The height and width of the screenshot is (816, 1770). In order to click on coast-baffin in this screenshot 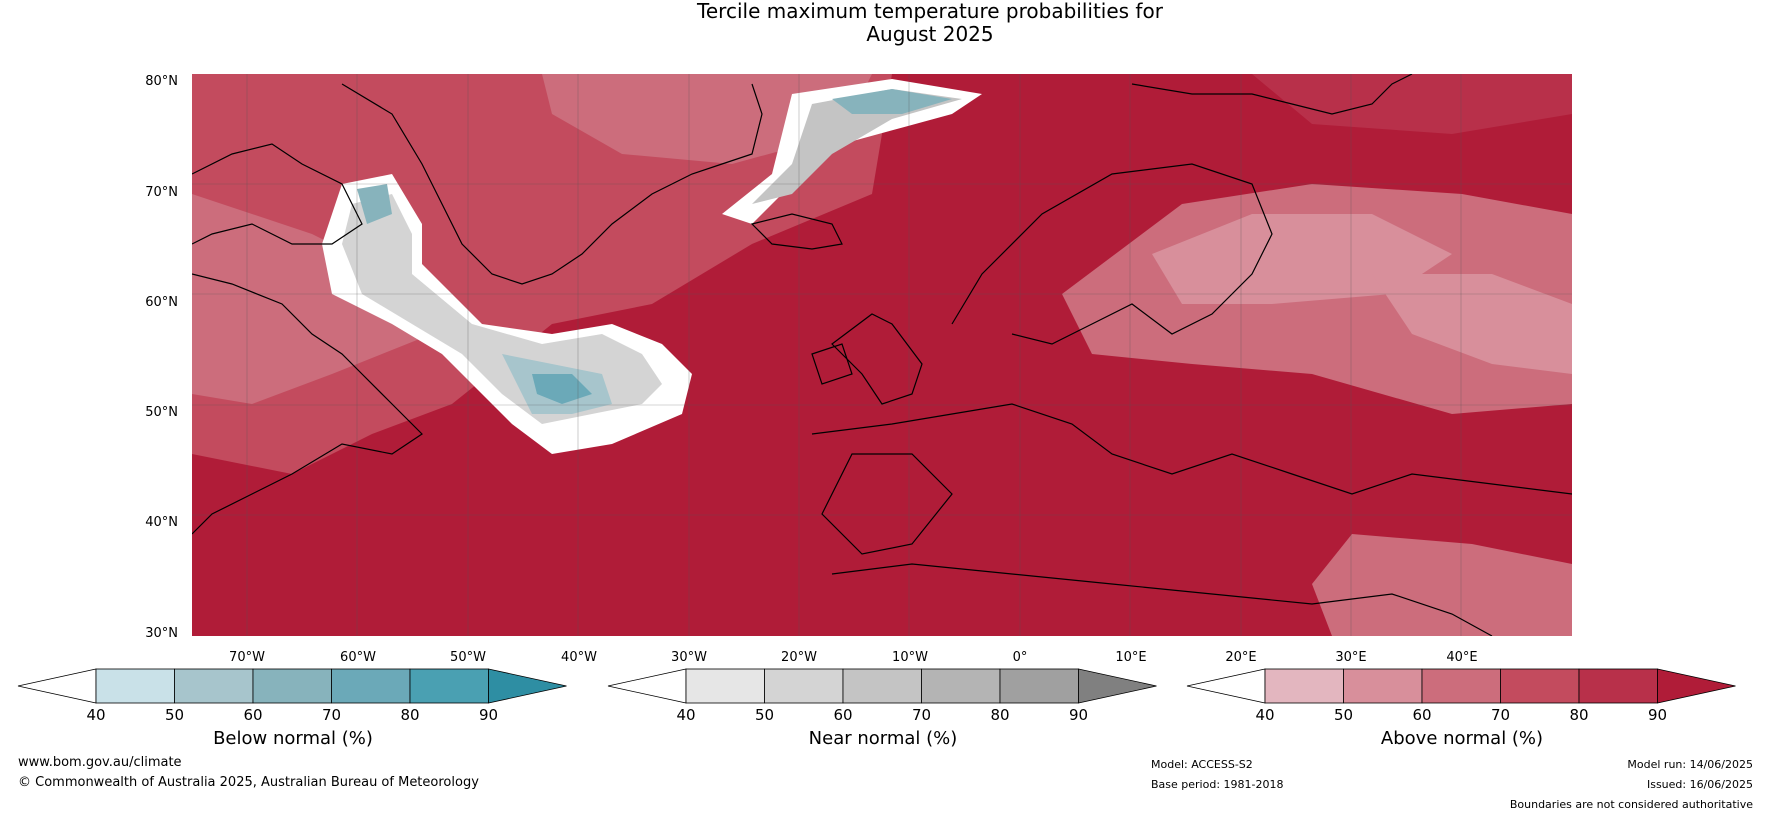, I will do `click(277, 194)`.